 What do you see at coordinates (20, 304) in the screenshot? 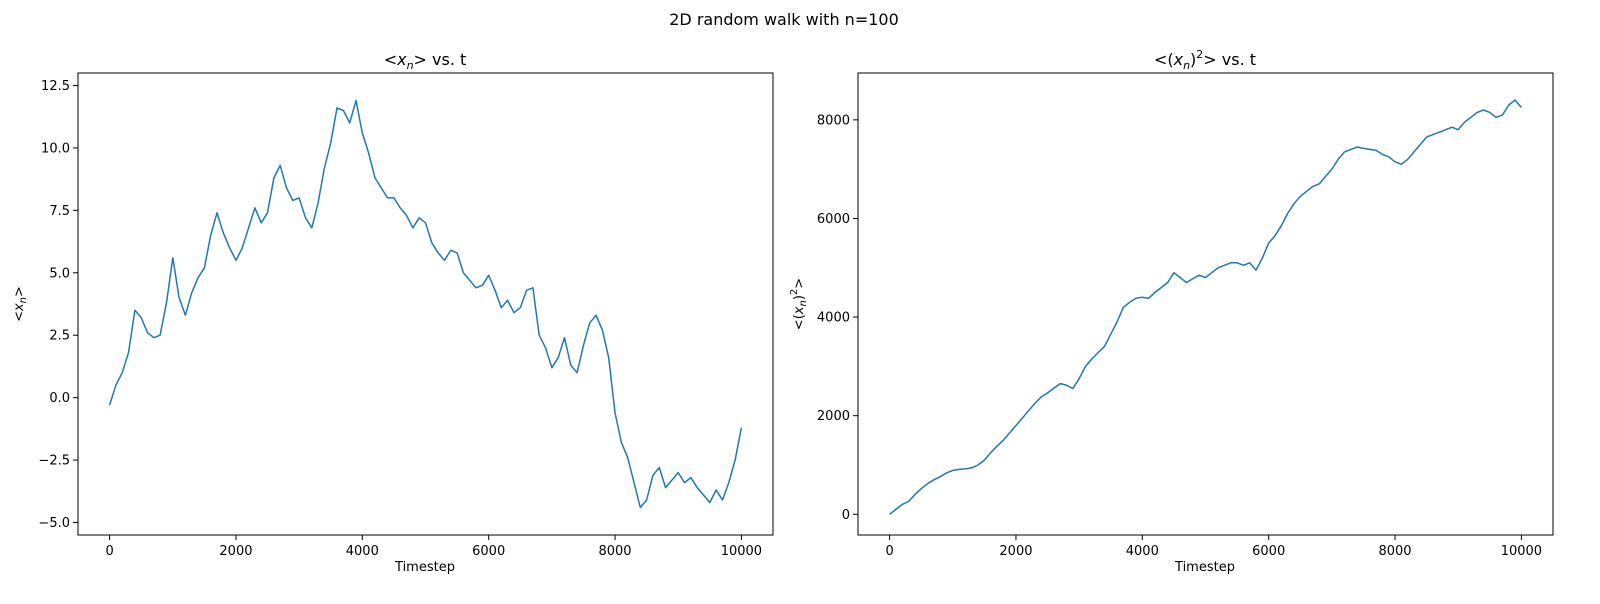
I see `y-axis-label-mean-x: <xn>` at bounding box center [20, 304].